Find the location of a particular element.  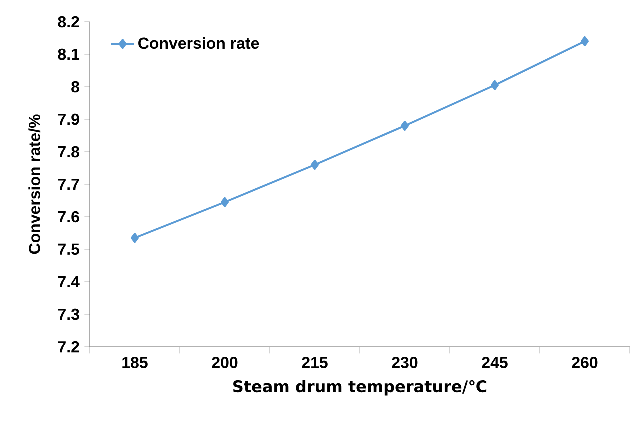

y-axis-title: Conversion rate/% is located at coordinates (34, 184).